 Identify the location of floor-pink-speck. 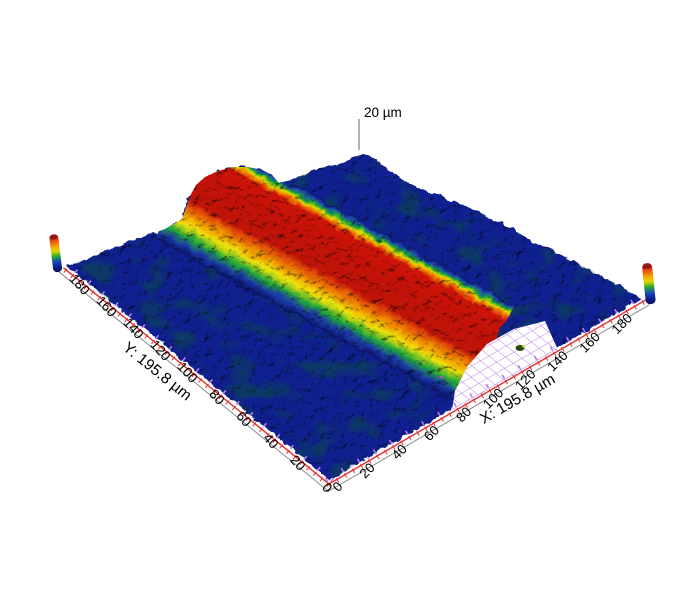
(441, 377).